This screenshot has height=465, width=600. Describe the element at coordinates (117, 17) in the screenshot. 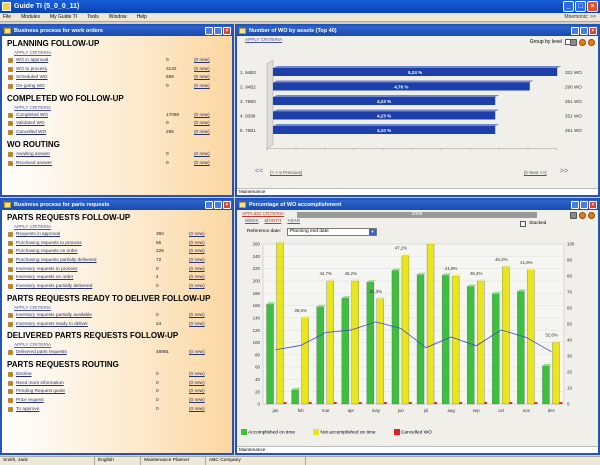

I see `menu-window: Window` at that location.